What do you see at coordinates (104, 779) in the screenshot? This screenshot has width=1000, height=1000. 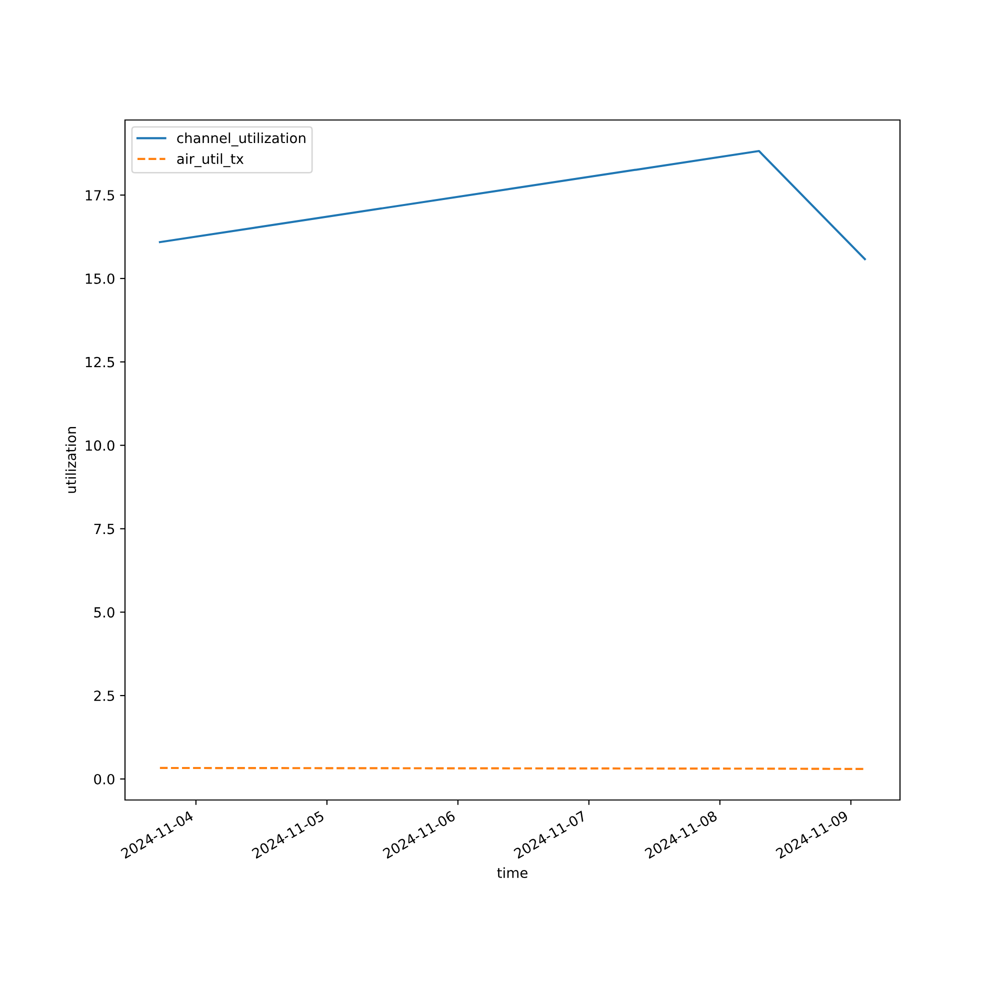 I see `y-tick-label: 0.0` at bounding box center [104, 779].